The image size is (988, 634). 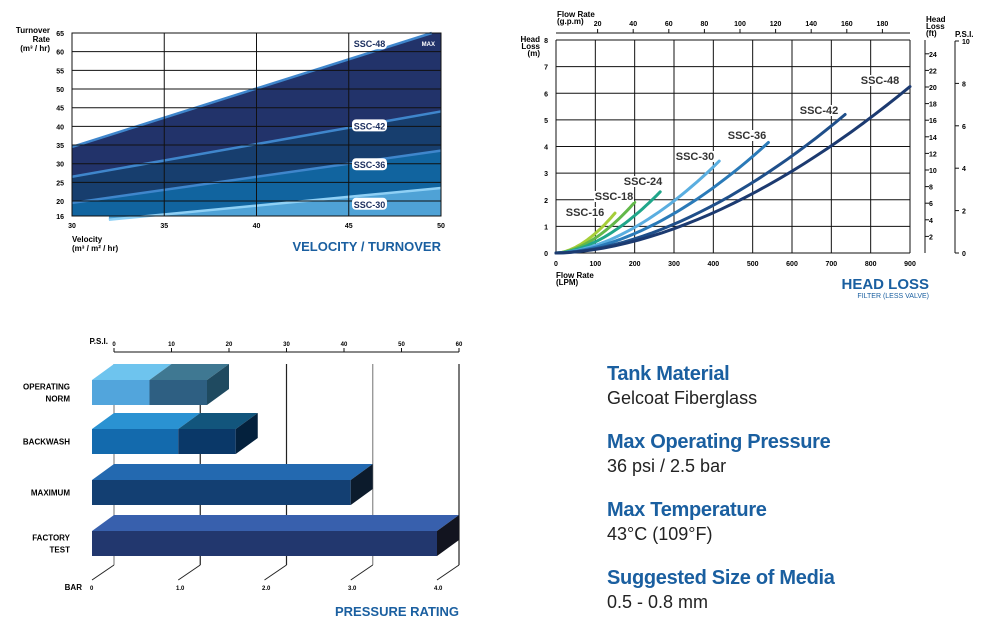 I want to click on ft-tick-label: 14, so click(x=933, y=138).